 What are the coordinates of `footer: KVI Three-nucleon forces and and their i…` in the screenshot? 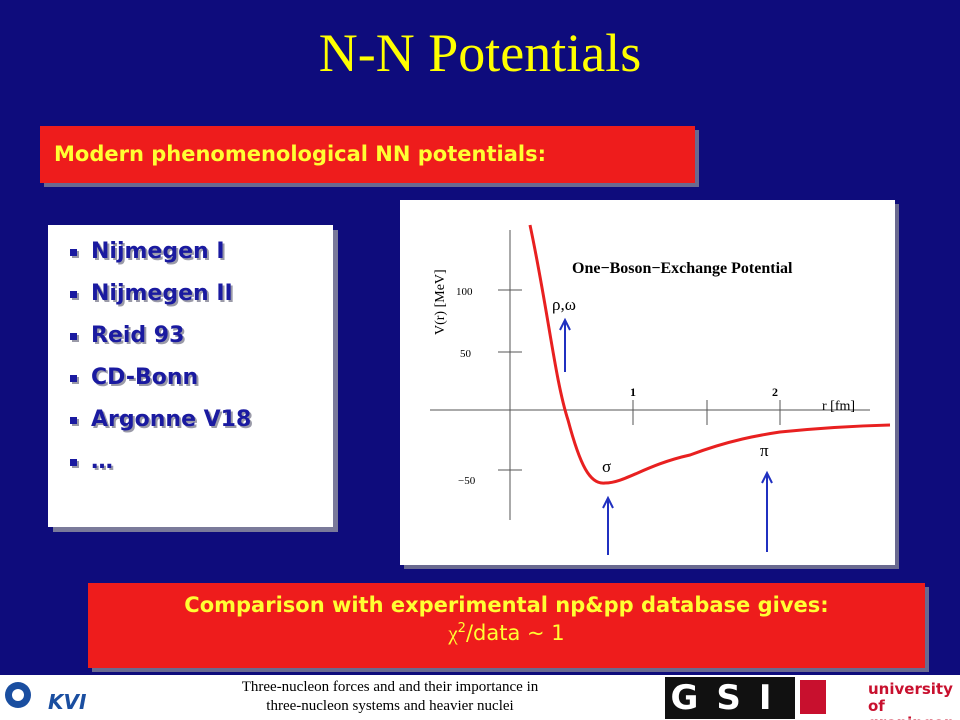 It's located at (480, 697).